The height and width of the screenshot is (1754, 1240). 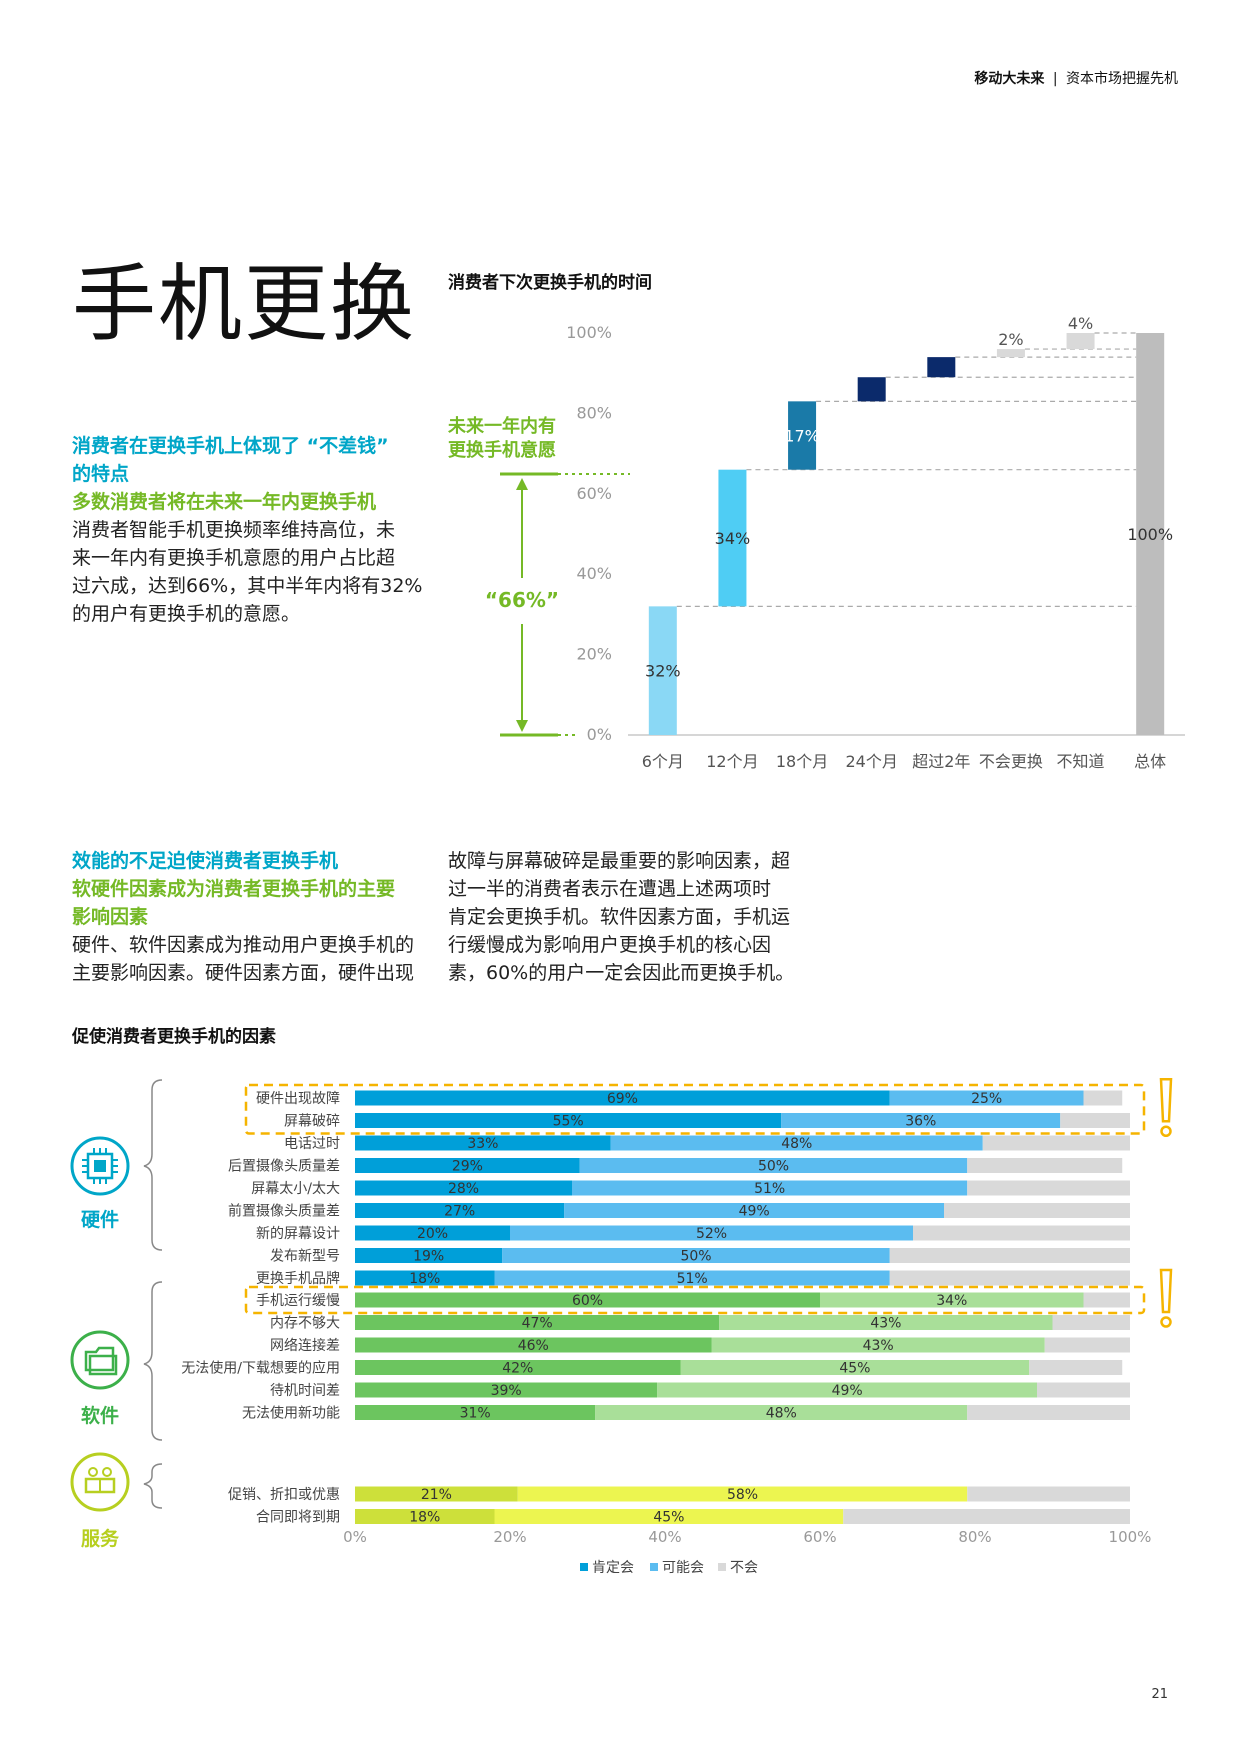 What do you see at coordinates (298, 1300) in the screenshot?
I see `factor-label: 手机运行缓慢` at bounding box center [298, 1300].